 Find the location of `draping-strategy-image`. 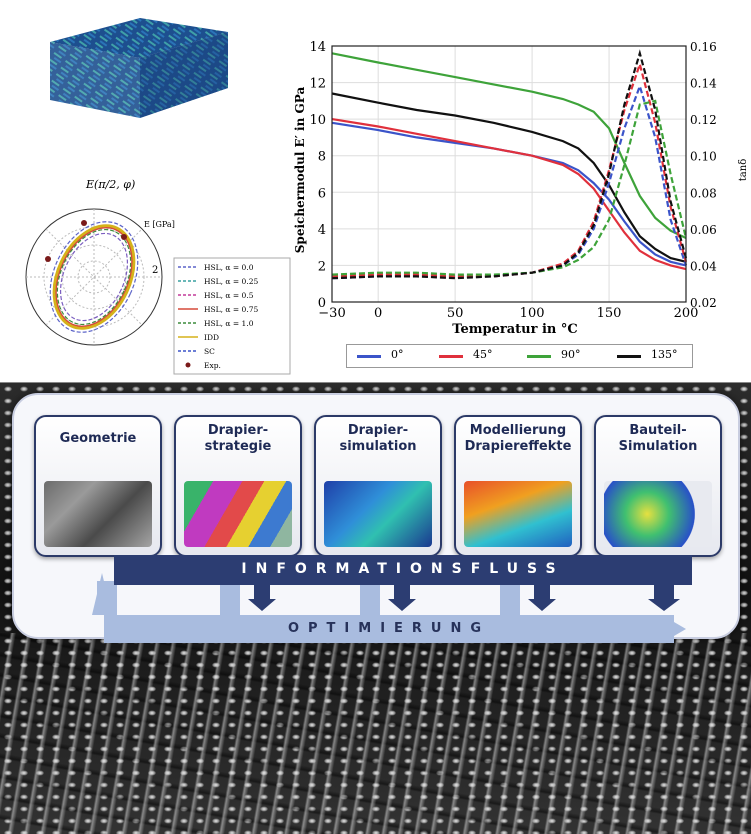

draping-strategy-image is located at coordinates (238, 514).